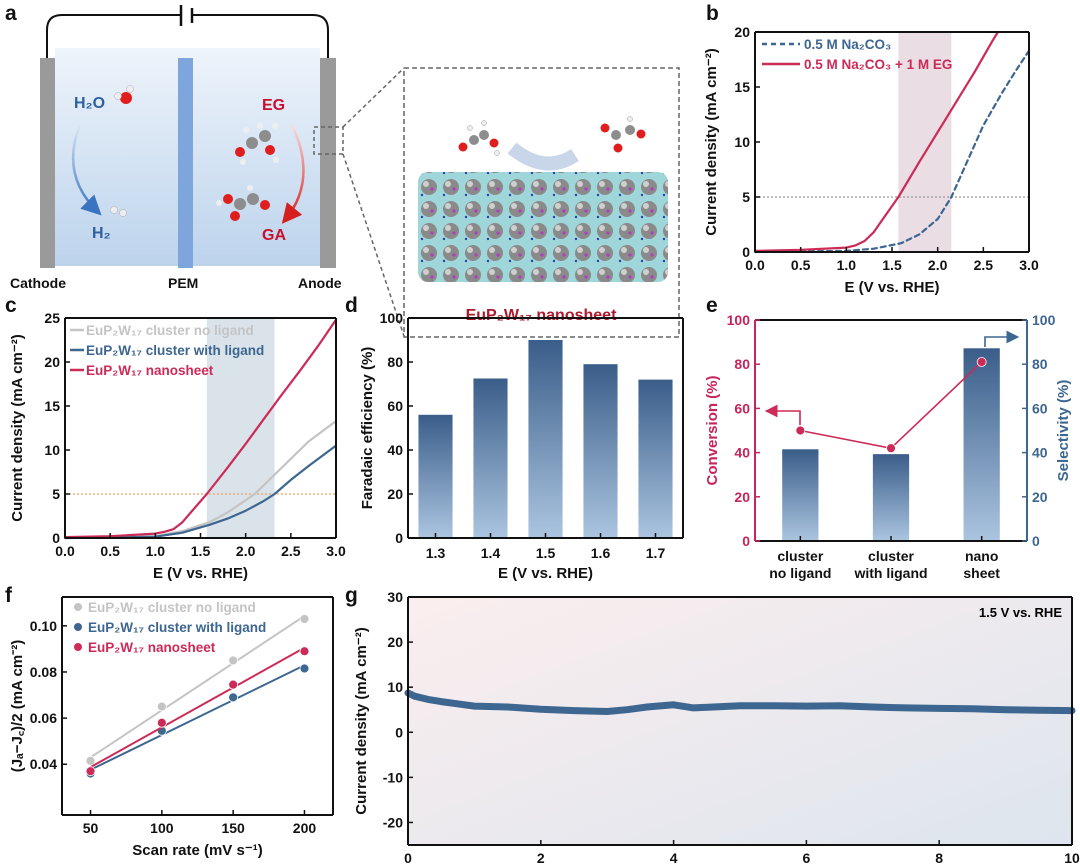 The width and height of the screenshot is (1080, 865). I want to click on y-tick-label: 60, so click(742, 408).